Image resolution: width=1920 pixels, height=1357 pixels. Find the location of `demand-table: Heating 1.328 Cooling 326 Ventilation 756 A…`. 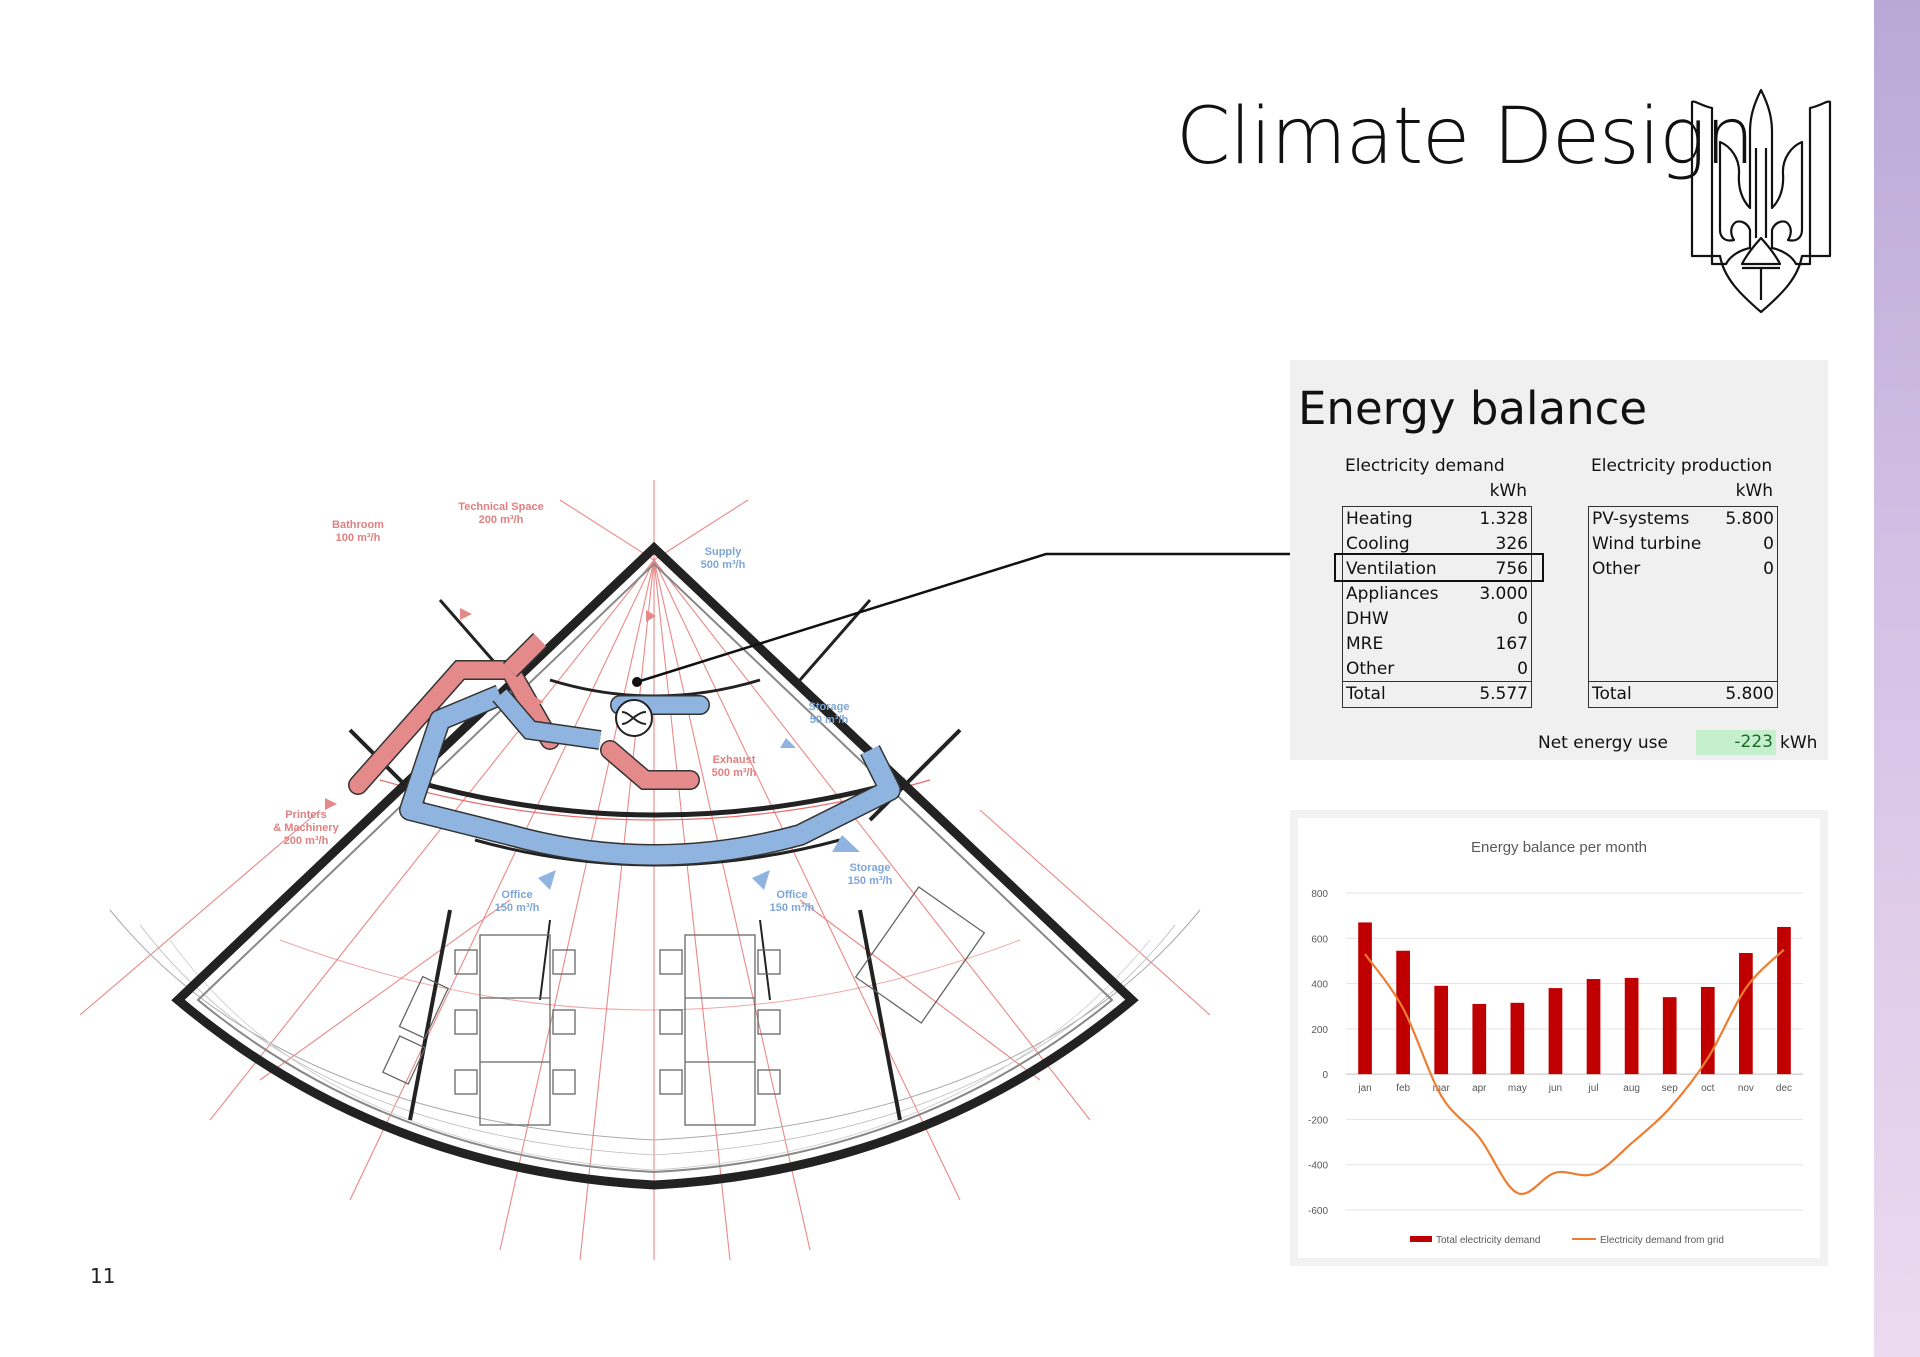

demand-table: Heating 1.328 Cooling 326 Ventilation 756 A… is located at coordinates (1437, 607).